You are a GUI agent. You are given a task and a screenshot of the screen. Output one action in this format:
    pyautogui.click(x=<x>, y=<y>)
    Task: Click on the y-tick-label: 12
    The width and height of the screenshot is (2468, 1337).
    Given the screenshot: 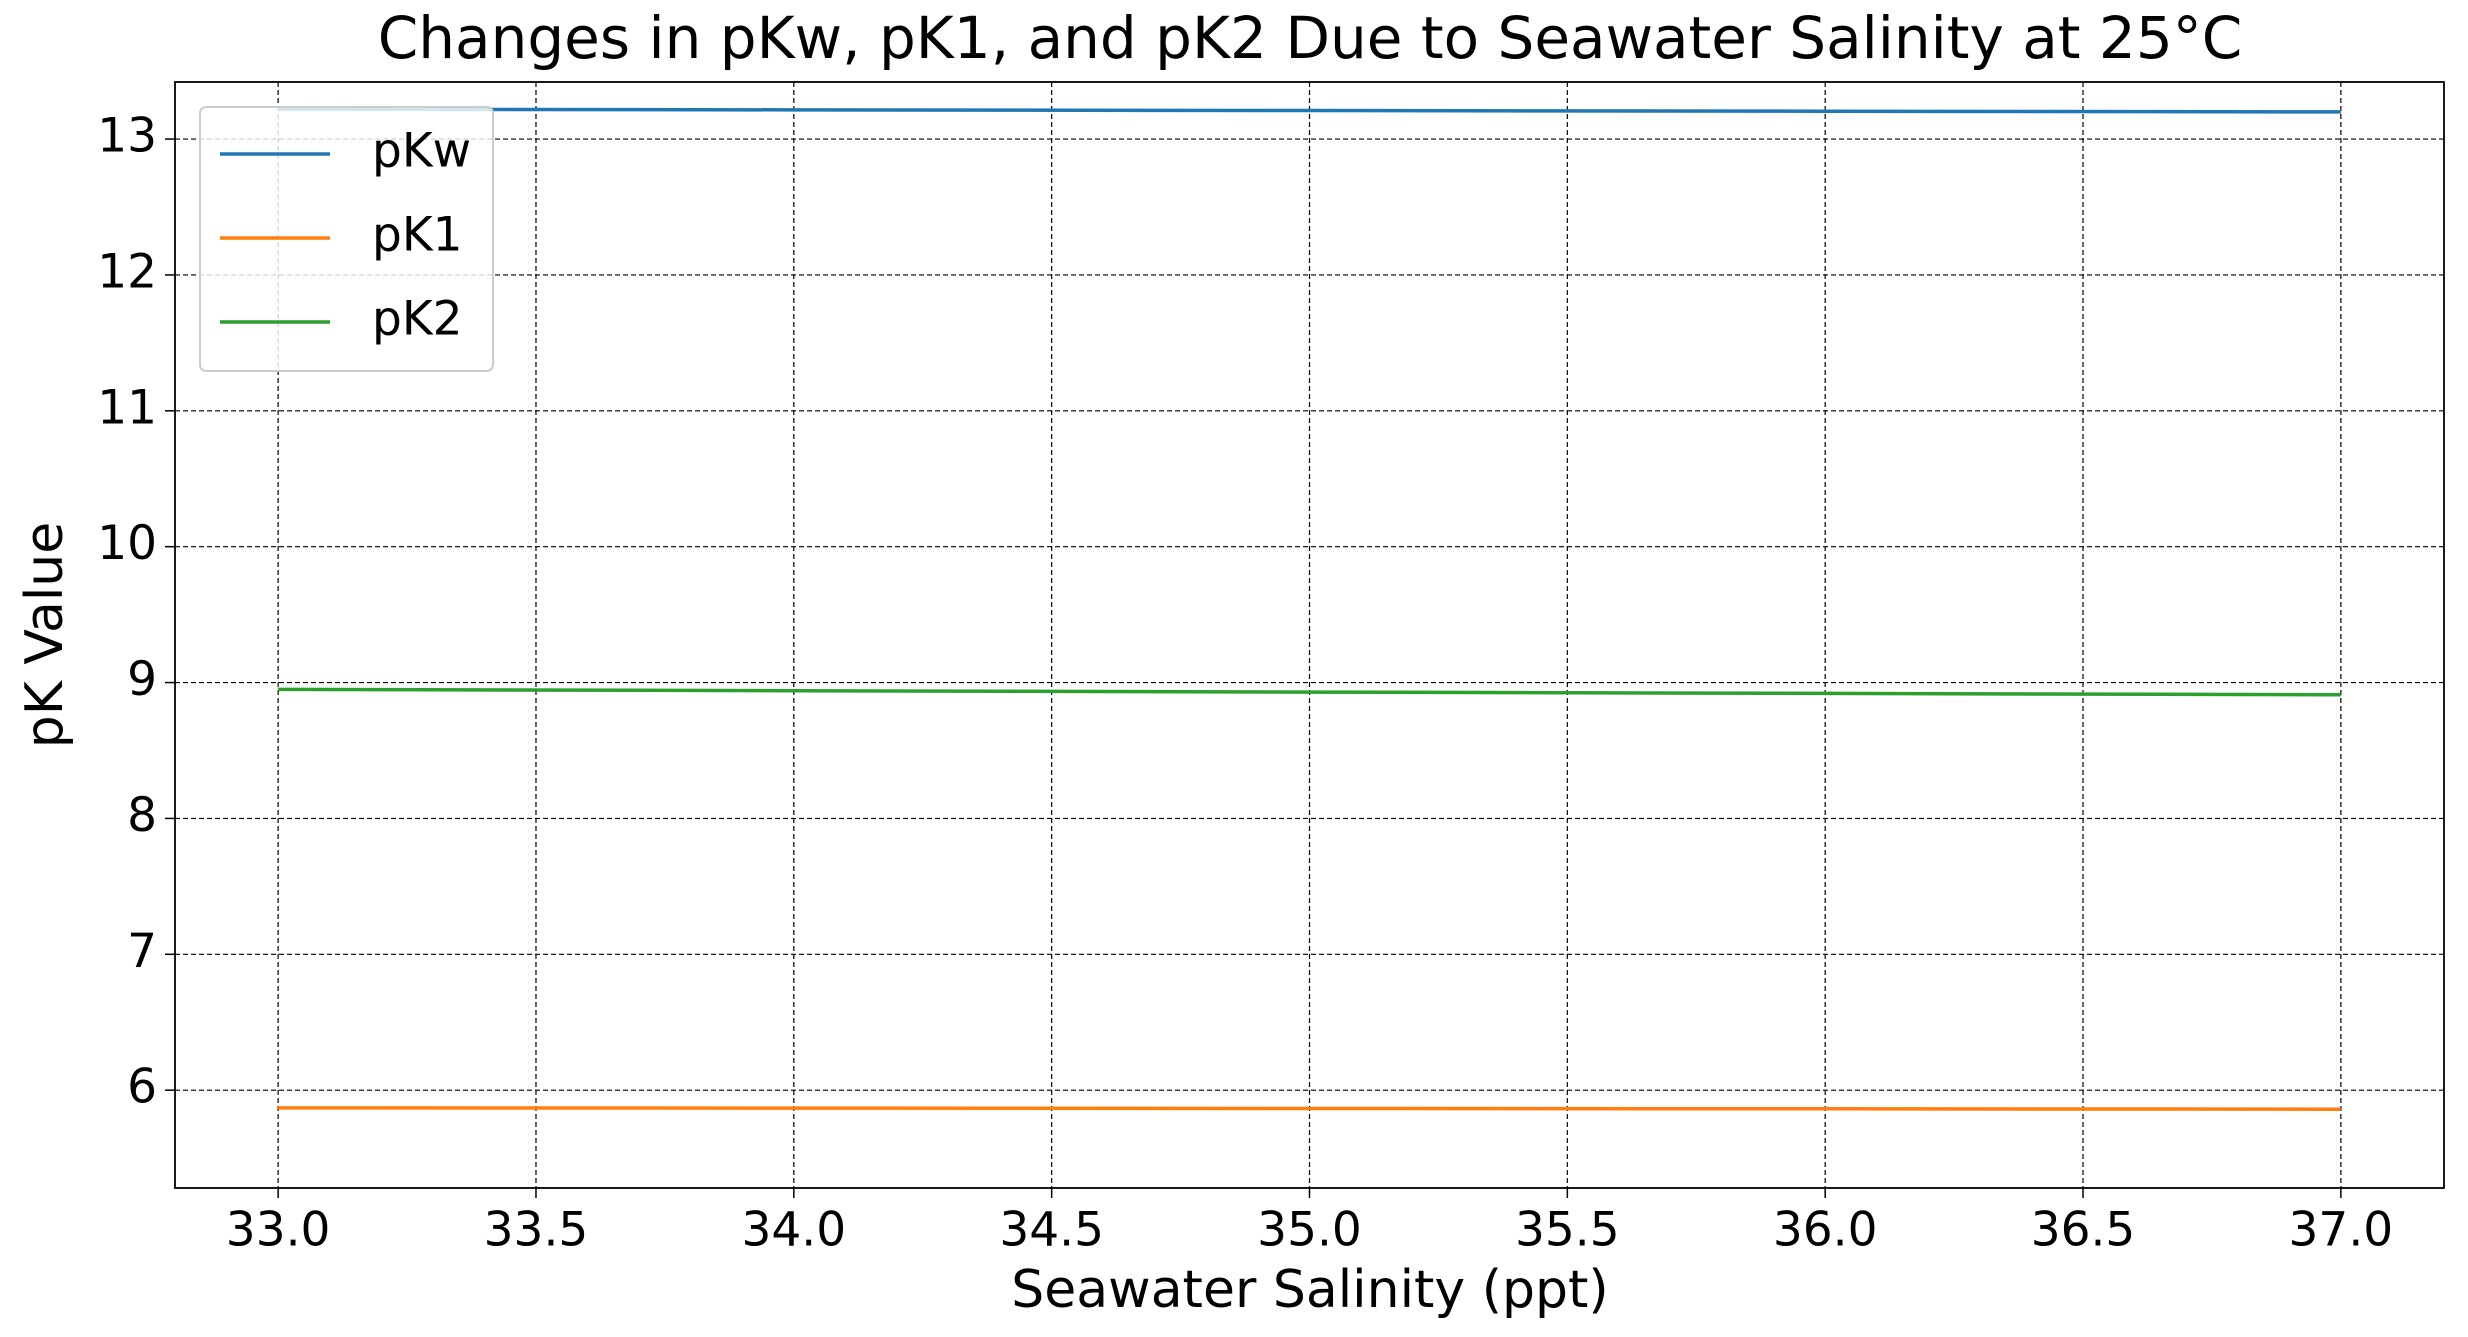 What is the action you would take?
    pyautogui.click(x=127, y=271)
    